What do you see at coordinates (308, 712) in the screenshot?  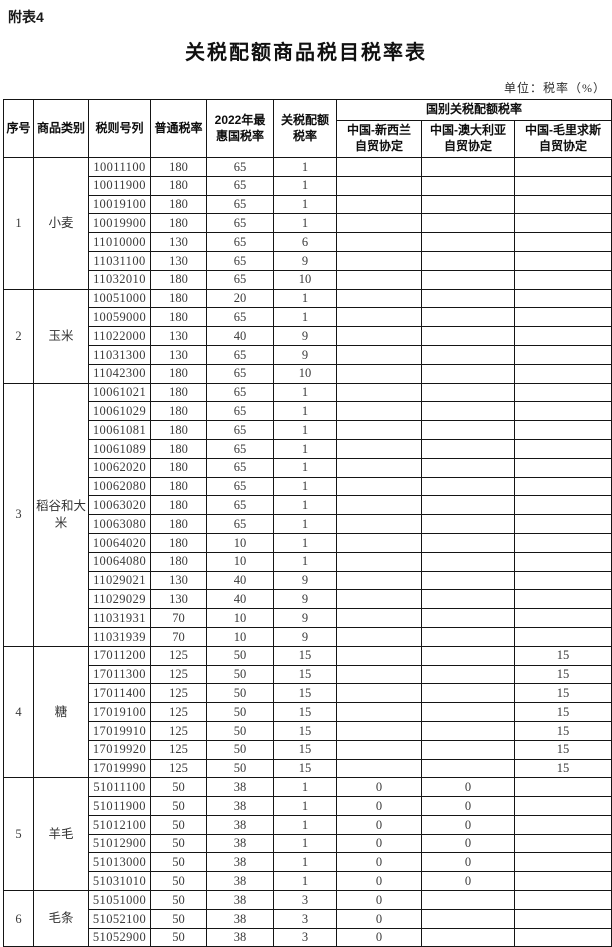 I see `table-row: 17019100 125 50 15 15` at bounding box center [308, 712].